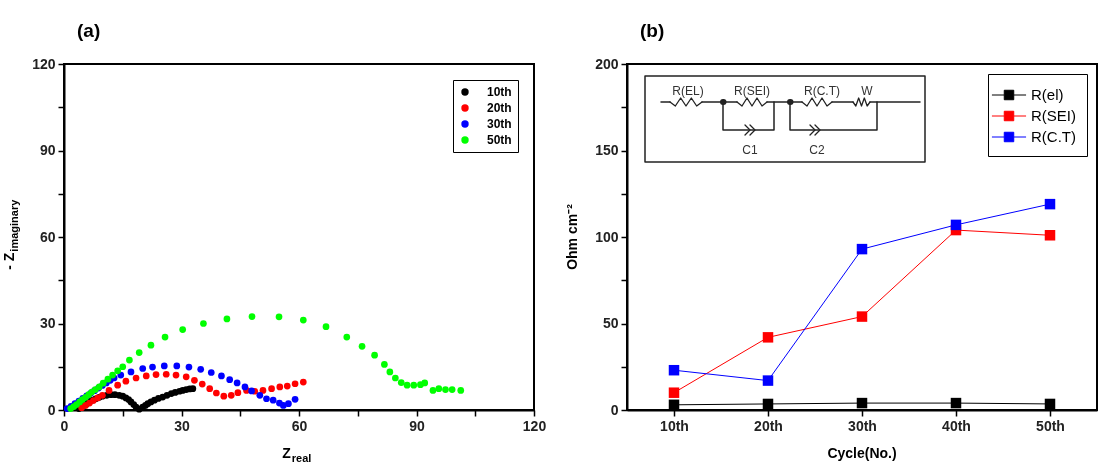 This screenshot has width=1103, height=471. I want to click on legend-label: R(SEI), so click(1053, 115).